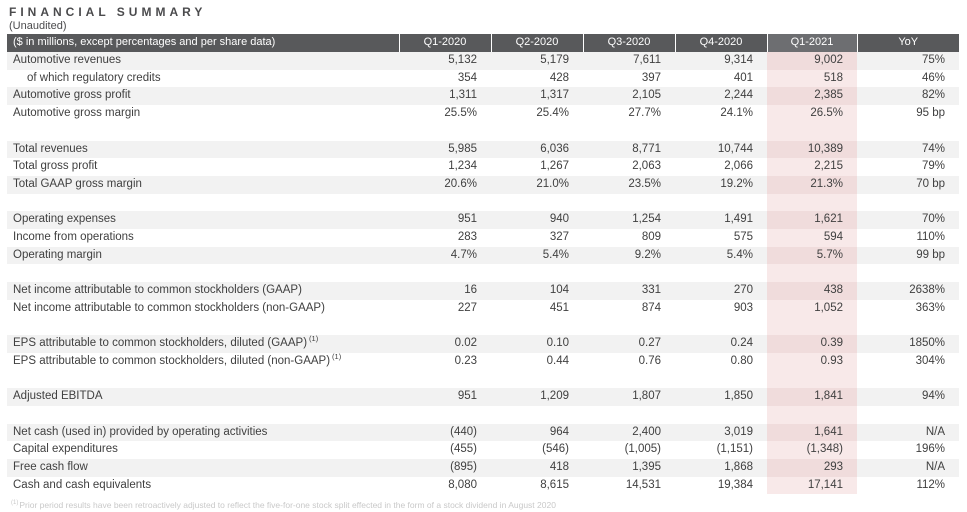 The height and width of the screenshot is (512, 967). Describe the element at coordinates (646, 166) in the screenshot. I see `value-cell: 2,063` at that location.